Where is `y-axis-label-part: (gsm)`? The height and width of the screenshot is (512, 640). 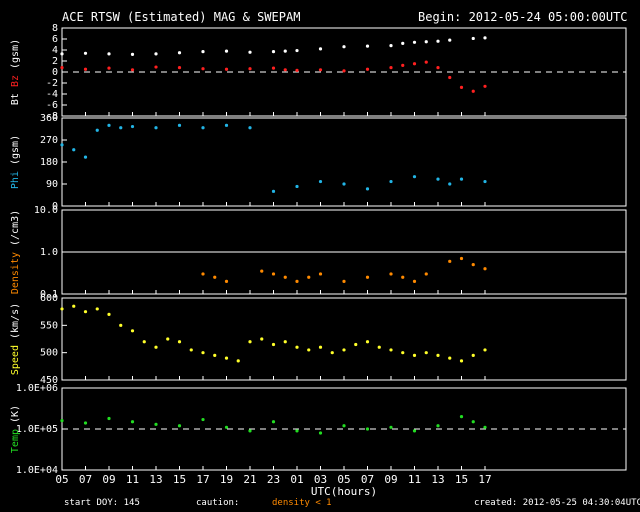
y-axis-label-part: (gsm) is located at coordinates (15, 57).